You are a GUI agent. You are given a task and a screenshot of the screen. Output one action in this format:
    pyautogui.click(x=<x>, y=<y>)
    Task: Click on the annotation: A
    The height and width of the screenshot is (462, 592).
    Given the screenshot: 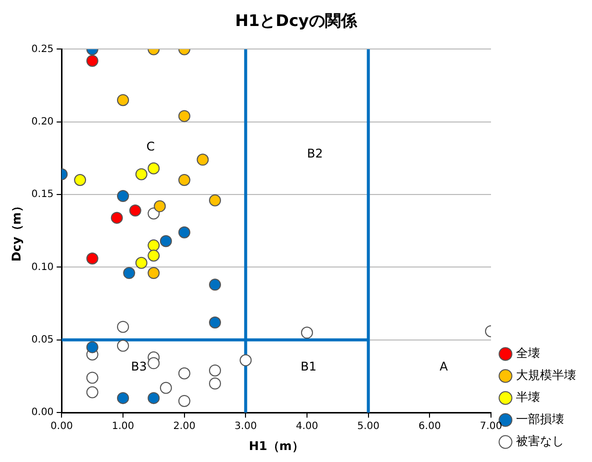 What is the action you would take?
    pyautogui.click(x=444, y=366)
    